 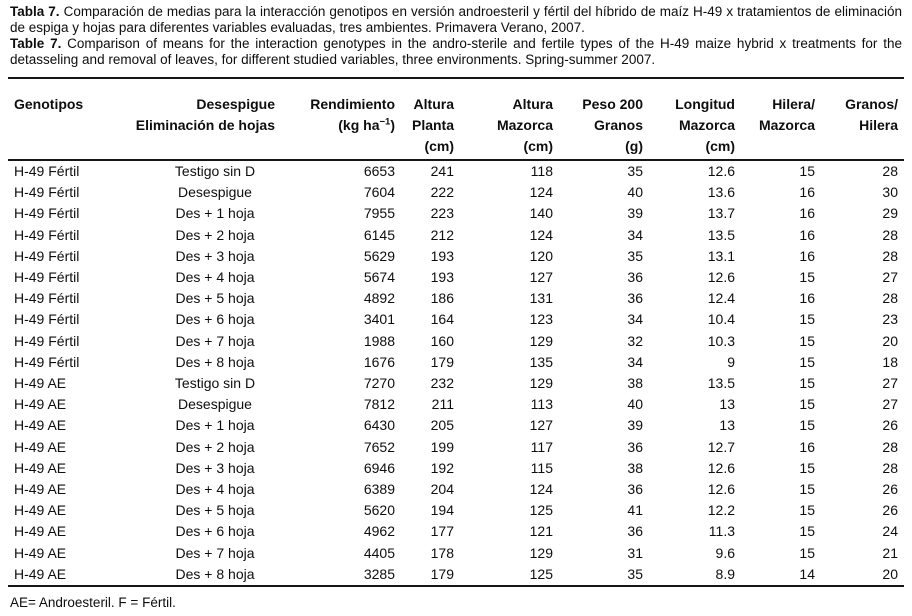 What do you see at coordinates (541, 425) in the screenshot?
I see `cell-ear-height: 127` at bounding box center [541, 425].